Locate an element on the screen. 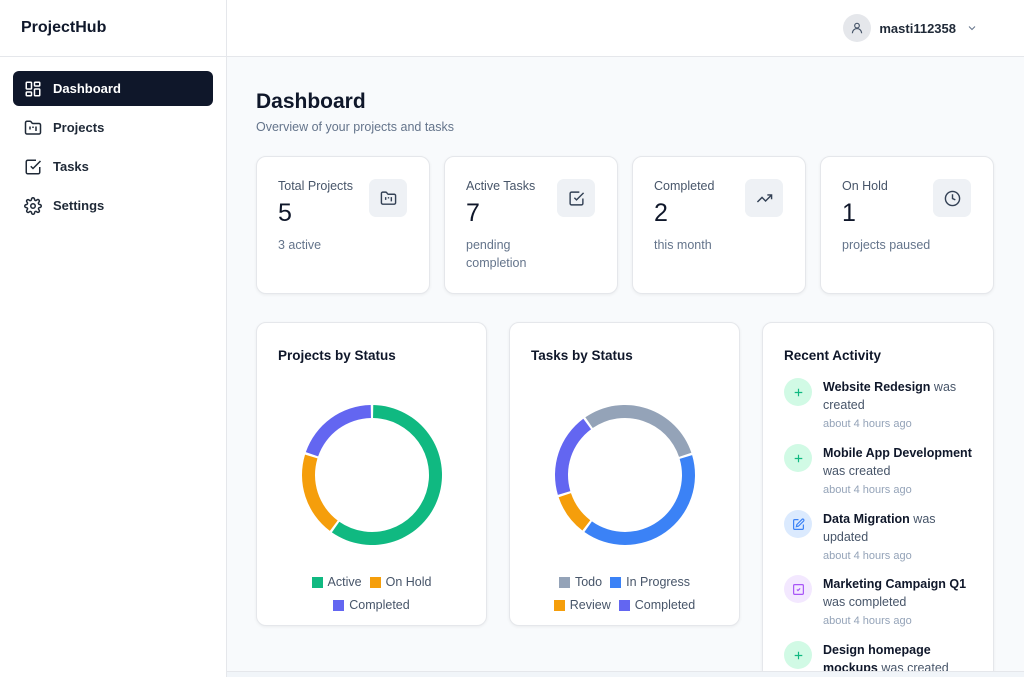 This screenshot has height=677, width=1024. chart-title: Projects by Status is located at coordinates (337, 355).